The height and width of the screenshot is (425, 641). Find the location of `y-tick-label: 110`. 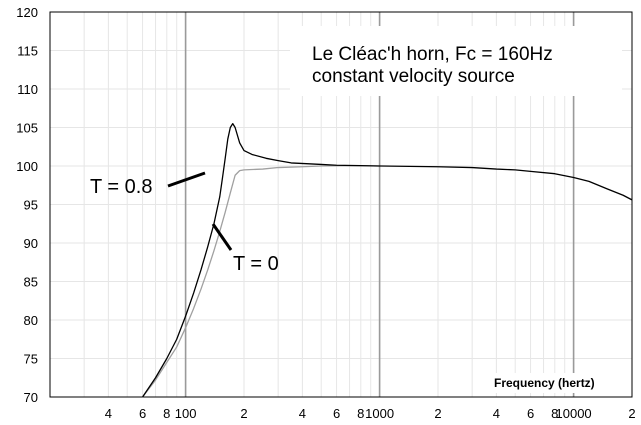

y-tick-label: 110 is located at coordinates (27, 89).